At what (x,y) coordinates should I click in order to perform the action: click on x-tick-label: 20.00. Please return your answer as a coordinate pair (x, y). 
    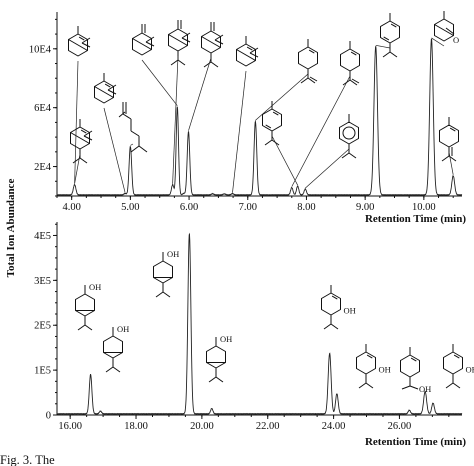
    Looking at the image, I should click on (202, 426).